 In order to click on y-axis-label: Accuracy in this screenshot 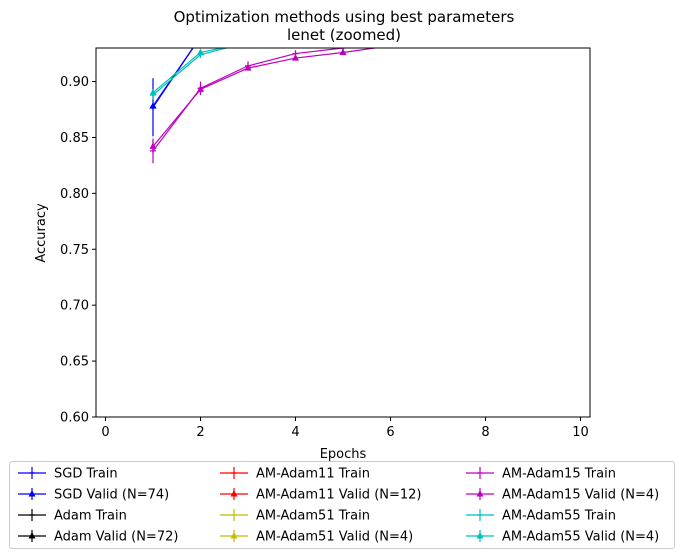, I will do `click(41, 233)`.